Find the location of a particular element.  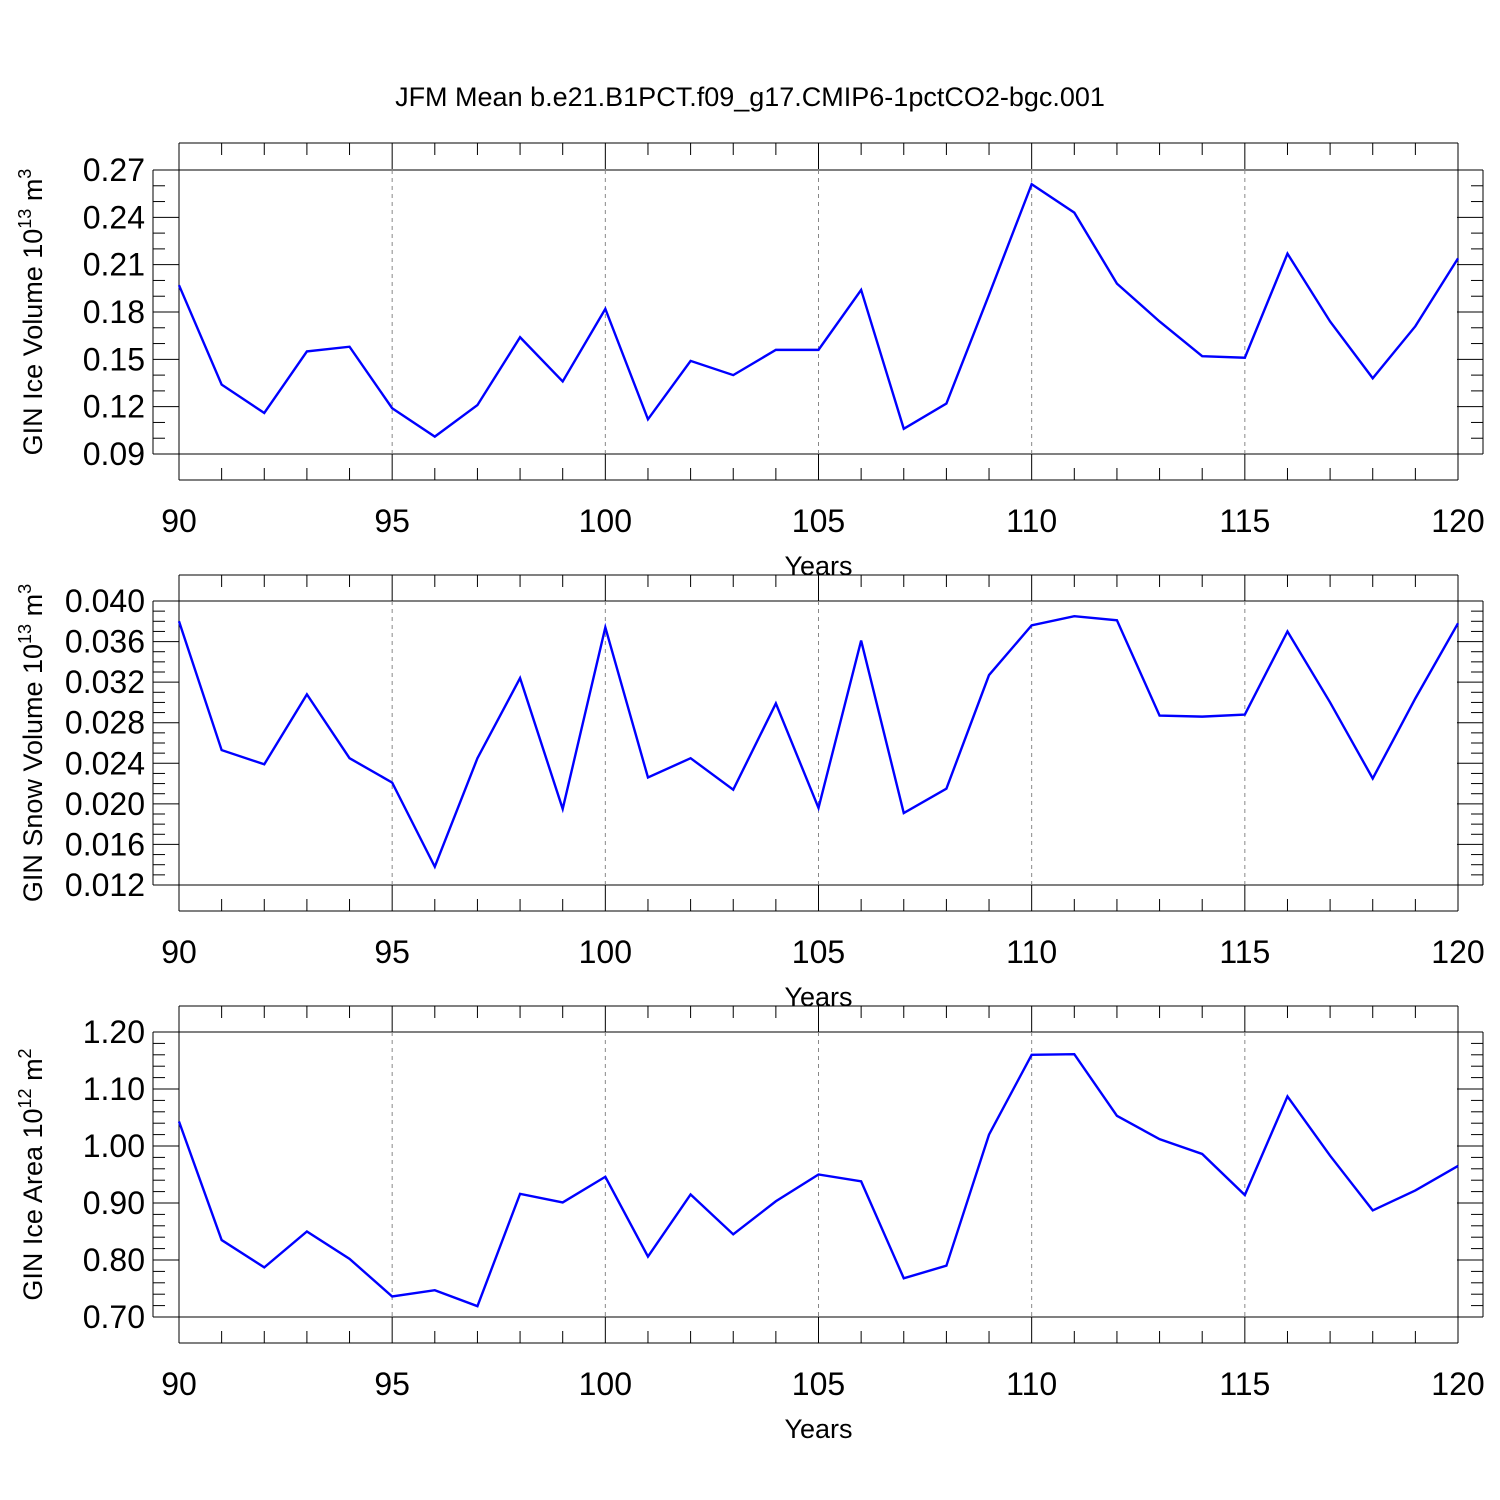

y-tick-label: 0.21 is located at coordinates (114, 265).